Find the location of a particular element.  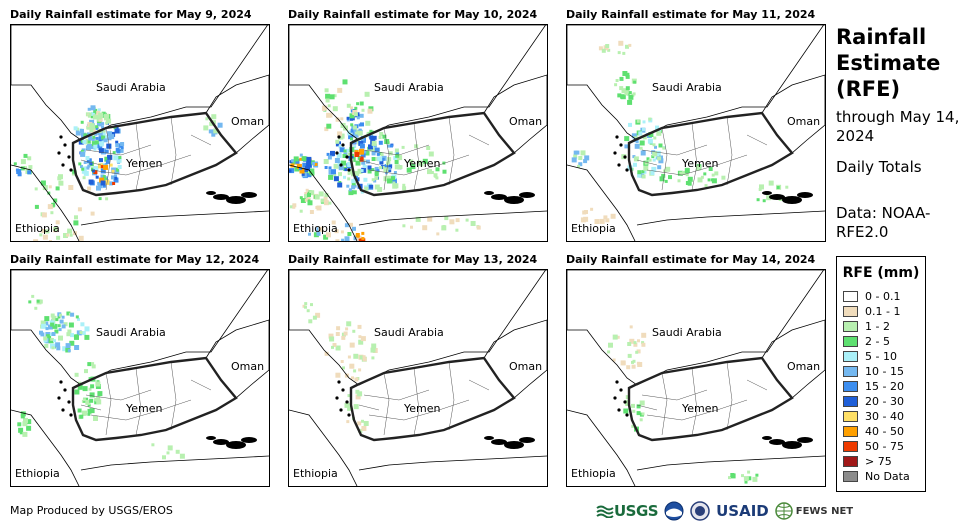

boundaries is located at coordinates (418, 378).